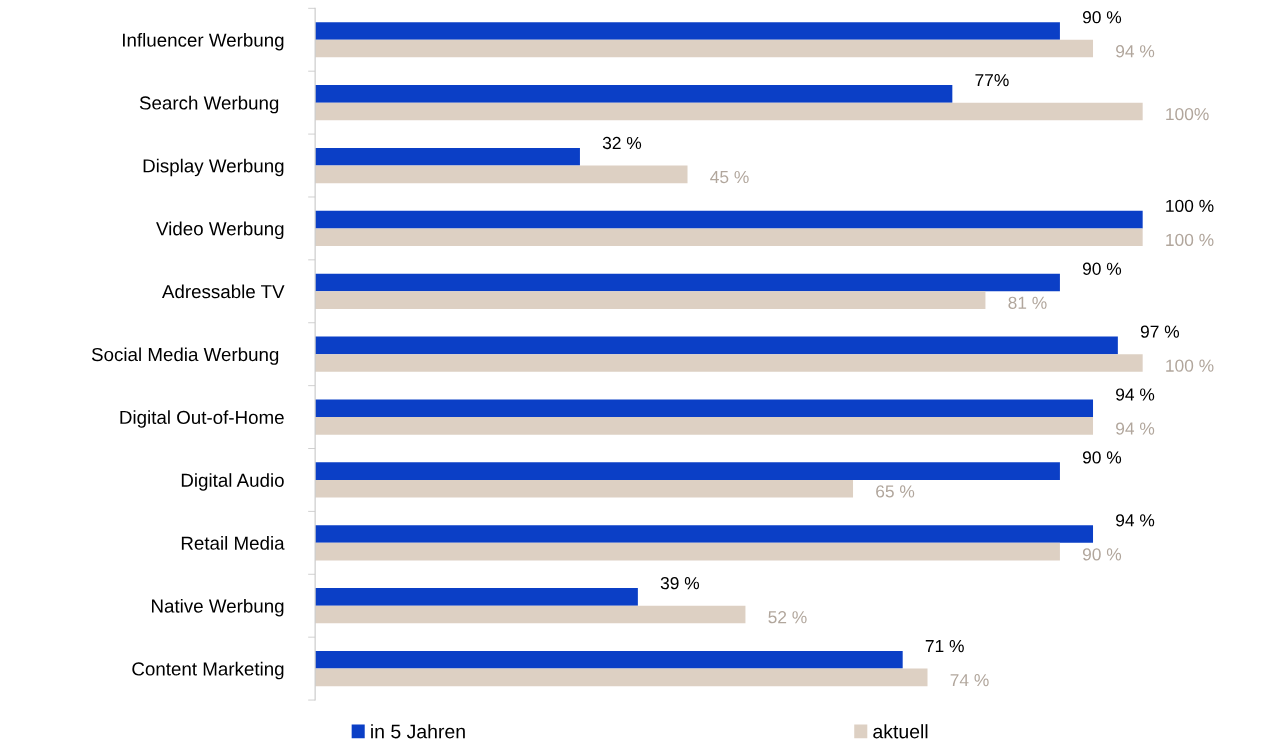 The width and height of the screenshot is (1281, 756). I want to click on data-label: 100%, so click(1187, 114).